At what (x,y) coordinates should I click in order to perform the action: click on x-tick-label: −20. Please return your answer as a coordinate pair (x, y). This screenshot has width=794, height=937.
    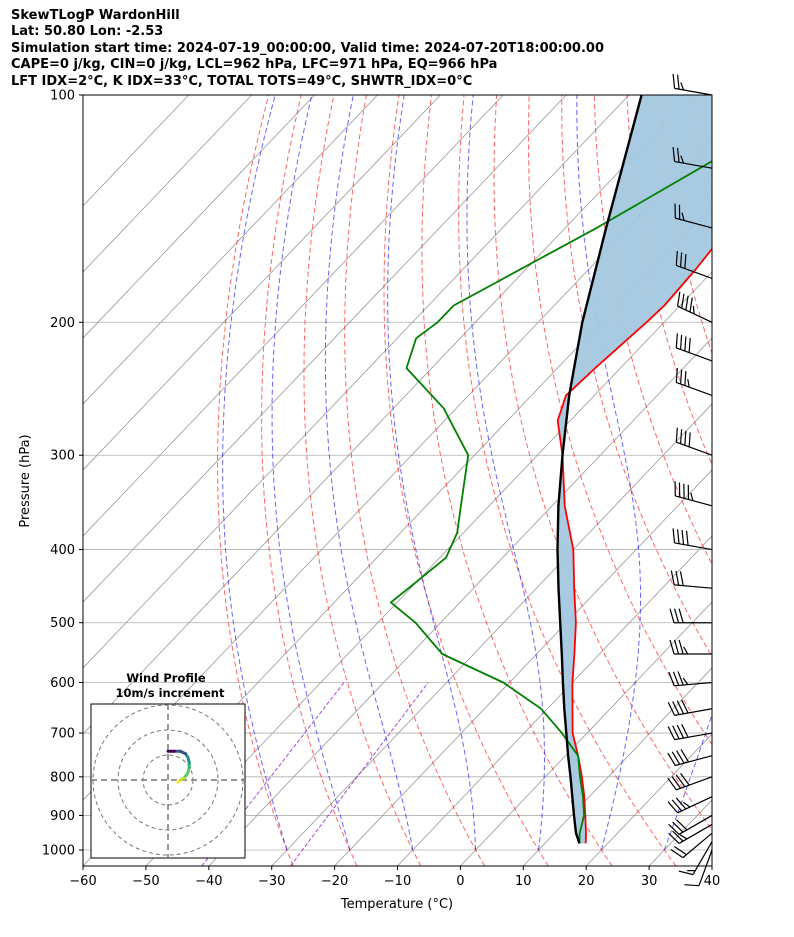
    Looking at the image, I should click on (334, 881).